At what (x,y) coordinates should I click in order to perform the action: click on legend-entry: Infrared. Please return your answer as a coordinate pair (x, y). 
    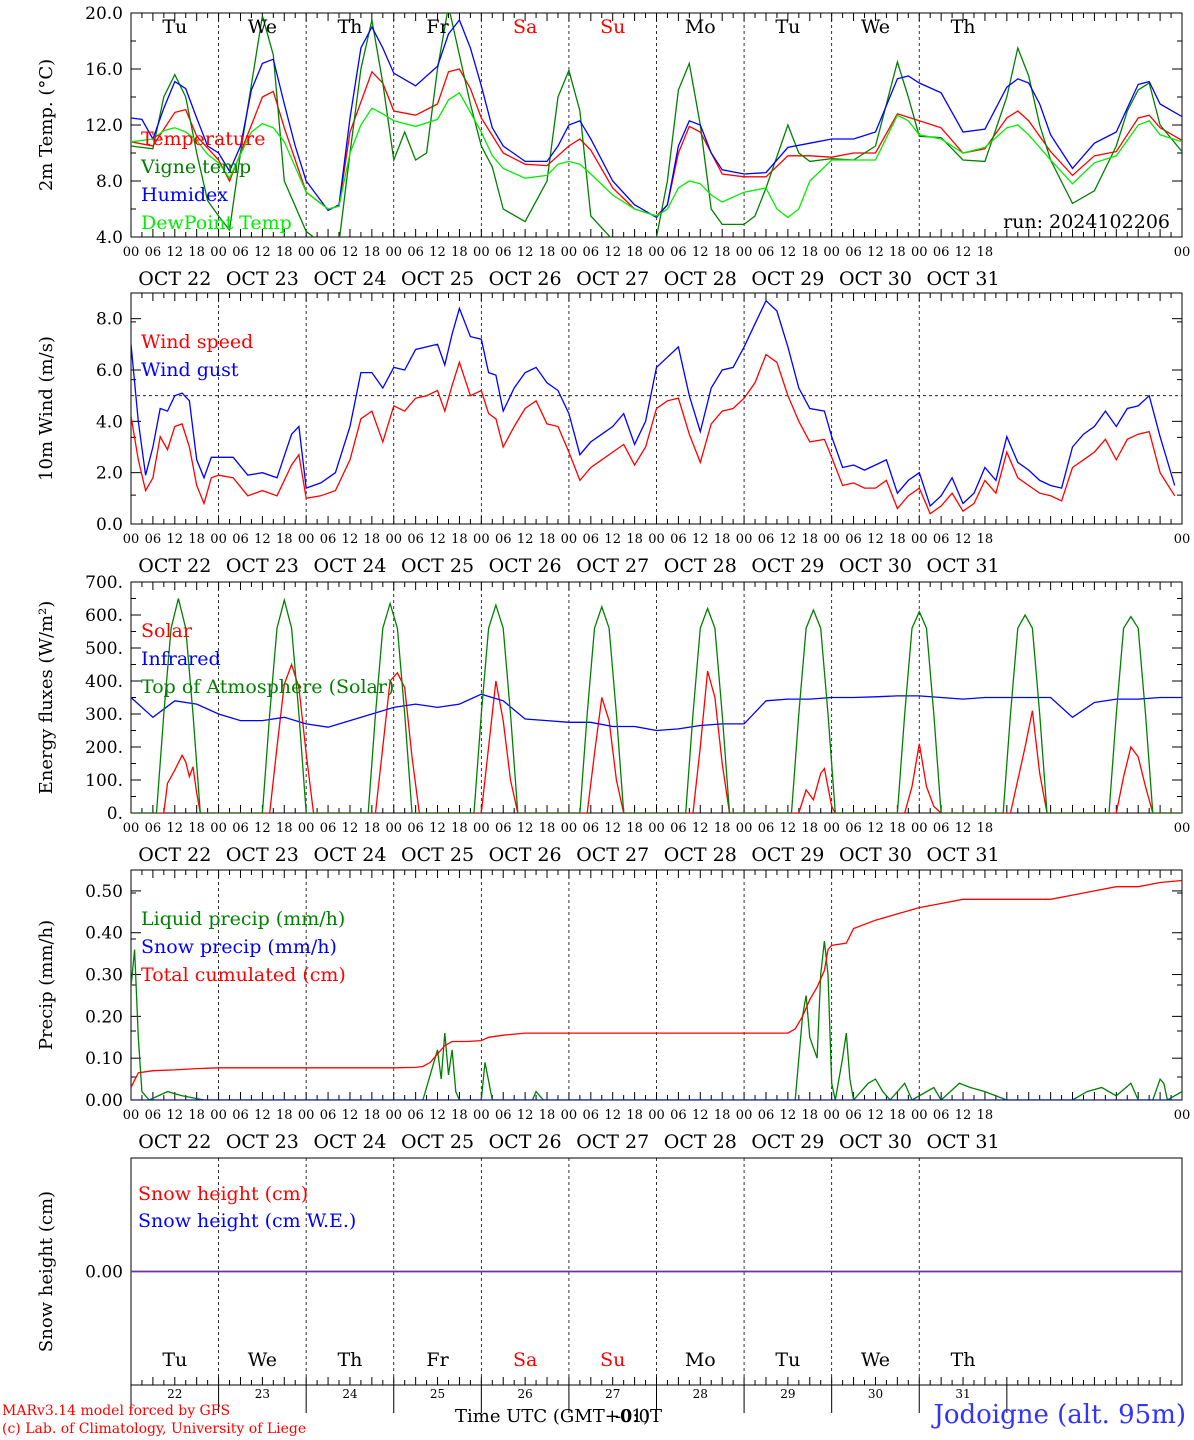
    Looking at the image, I should click on (181, 659).